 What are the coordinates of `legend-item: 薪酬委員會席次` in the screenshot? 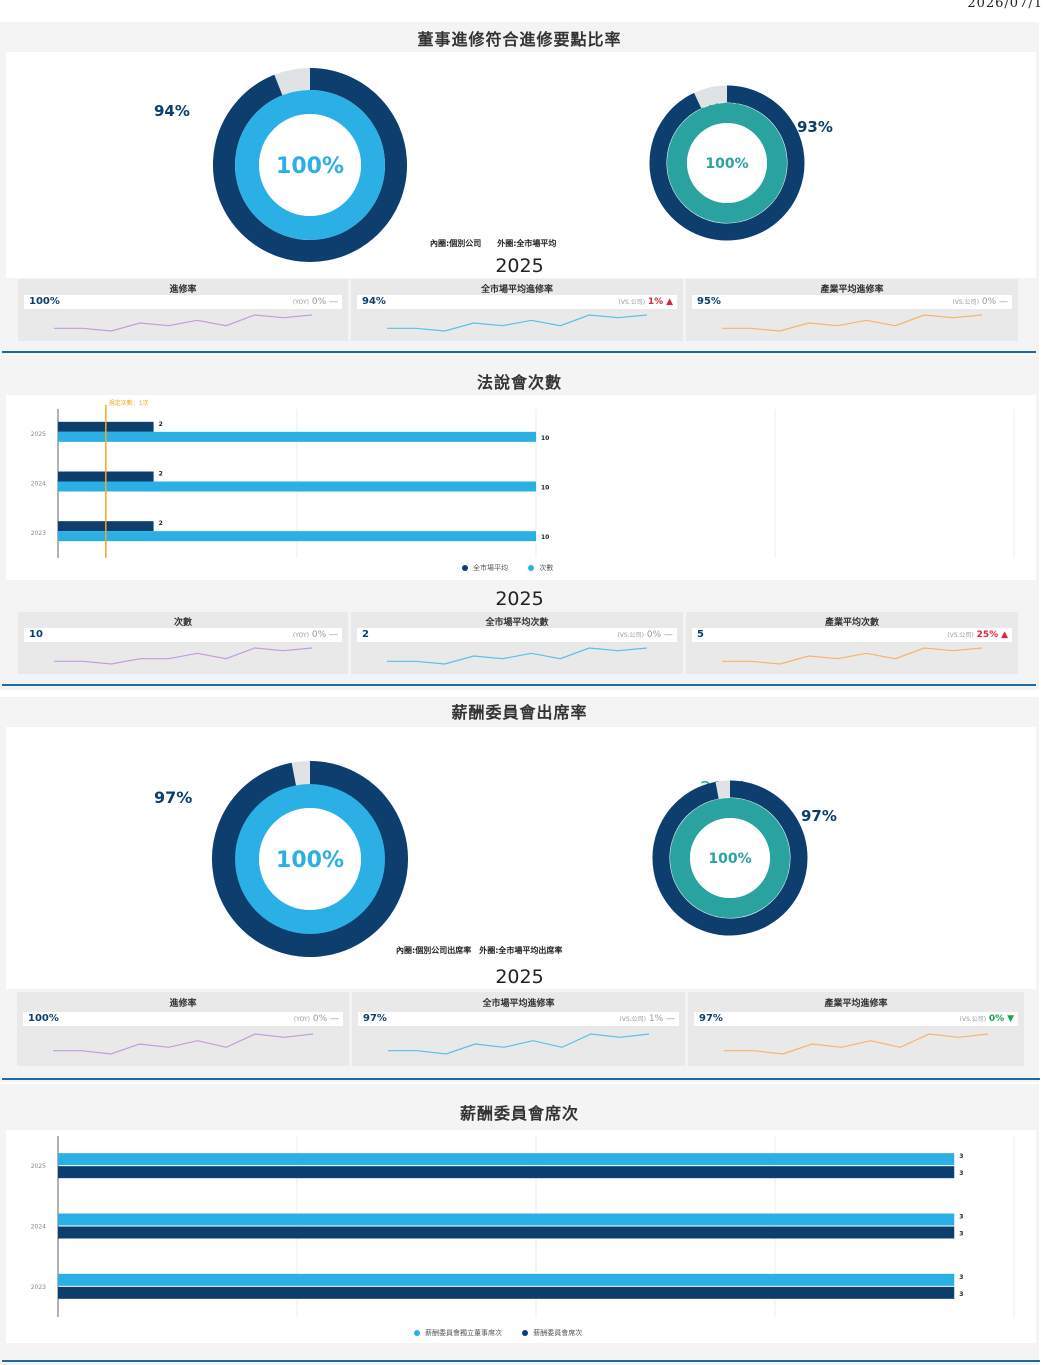 It's located at (552, 1333).